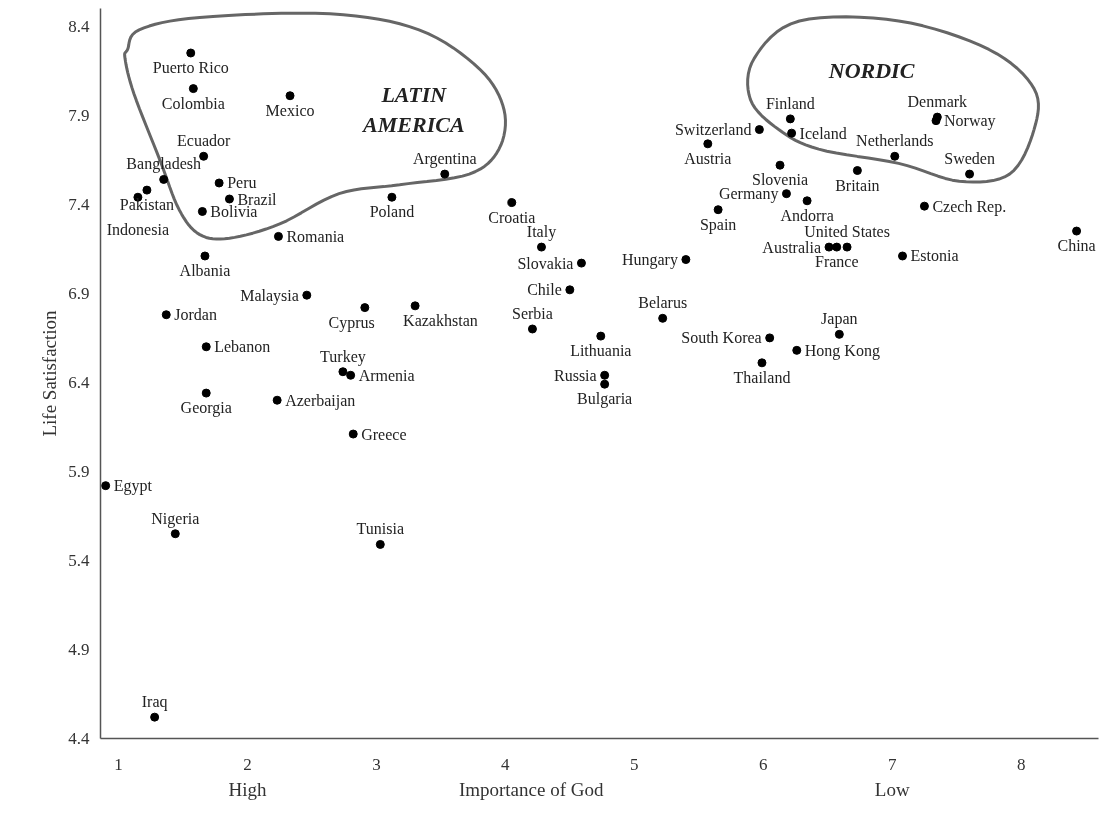  What do you see at coordinates (847, 232) in the screenshot?
I see `data-label: United States` at bounding box center [847, 232].